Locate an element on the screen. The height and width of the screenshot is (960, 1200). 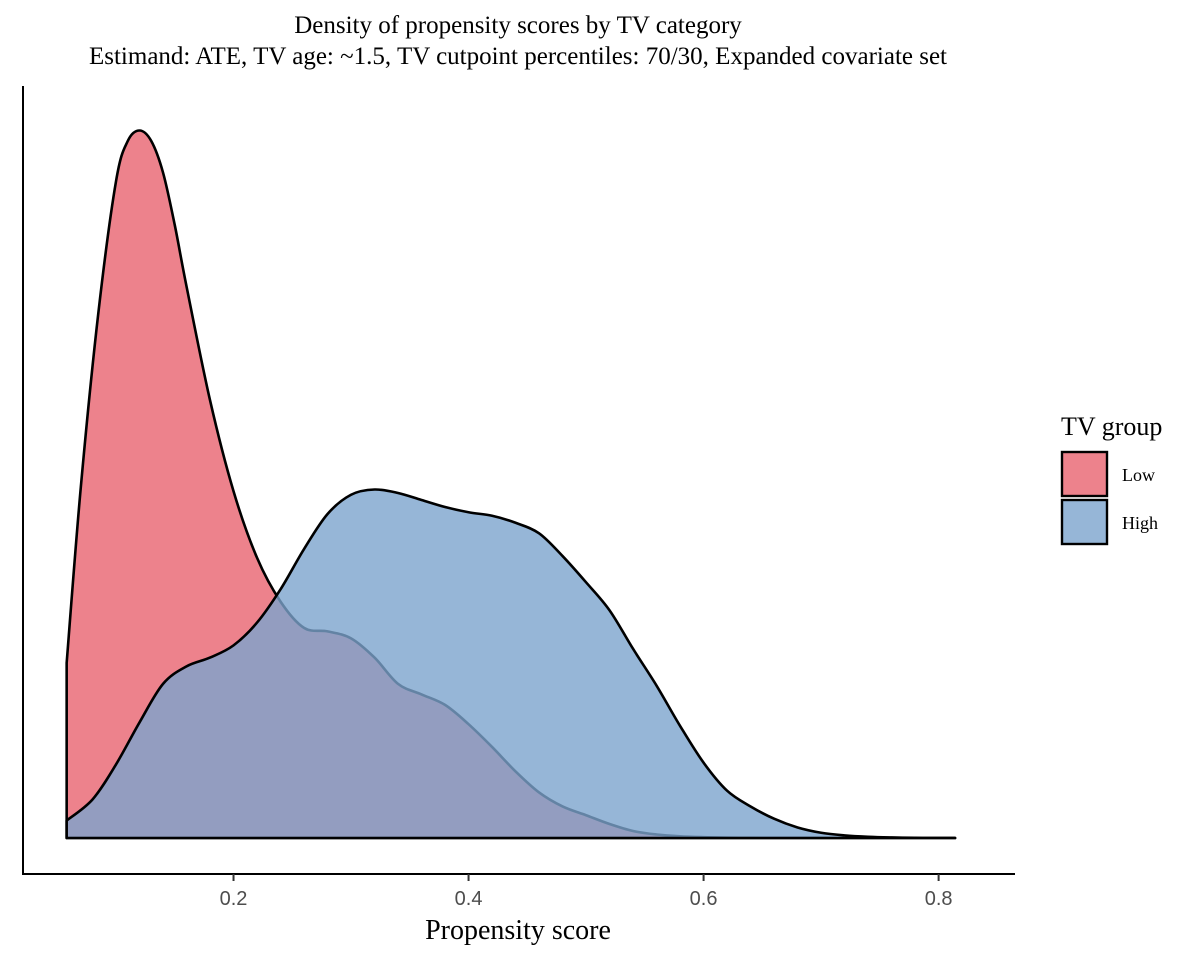
legend-entries: Low High is located at coordinates (1109, 498).